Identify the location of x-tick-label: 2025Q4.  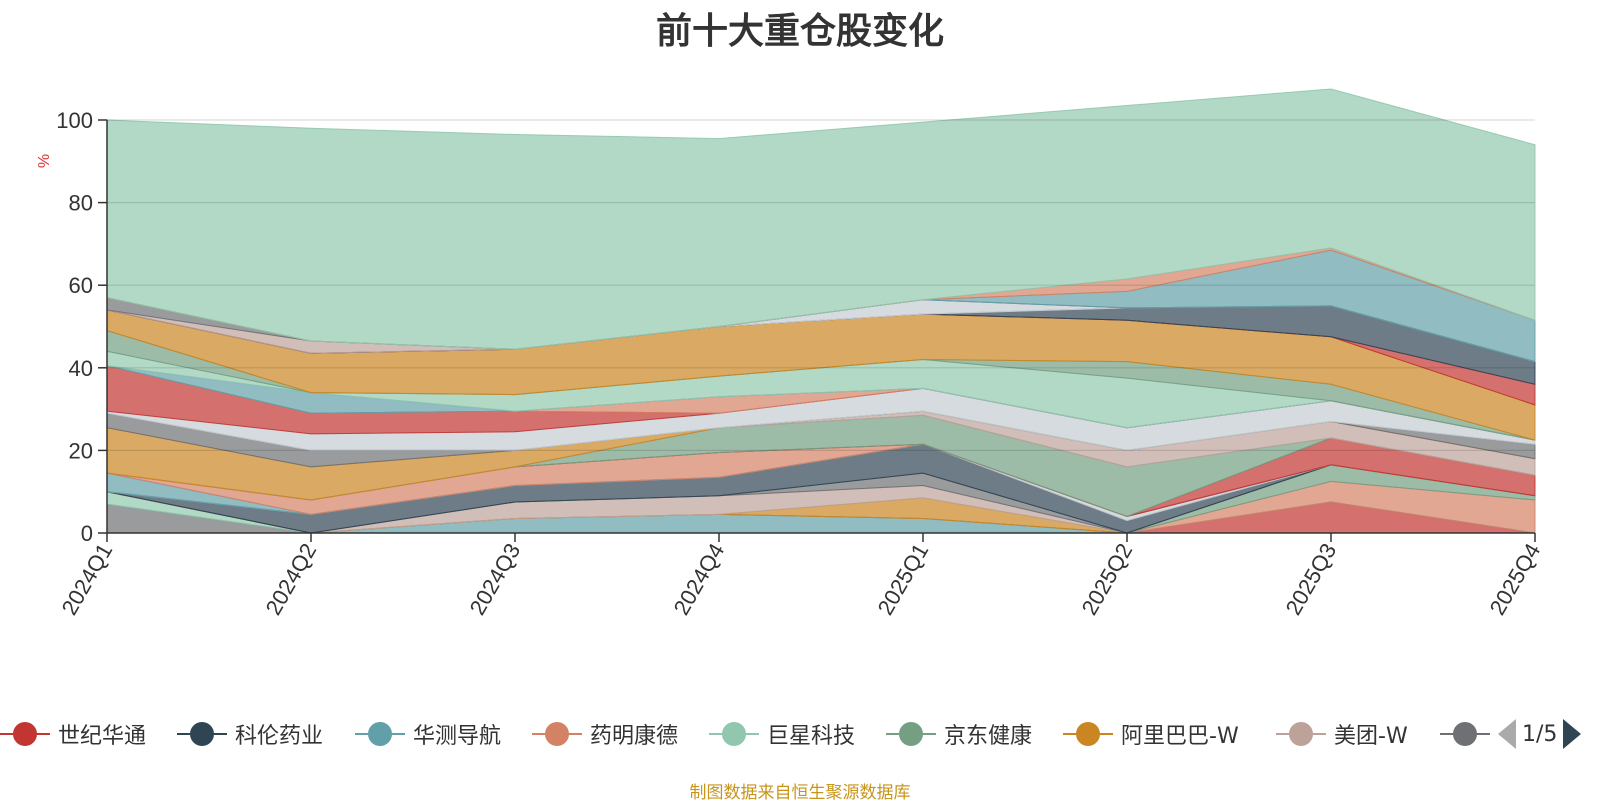
(1515, 579).